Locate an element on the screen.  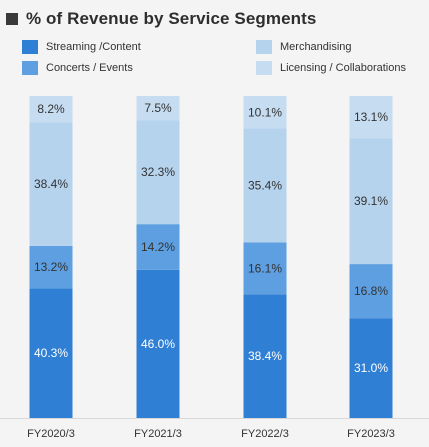
data-label-streaming-4: 31.0% is located at coordinates (371, 368).